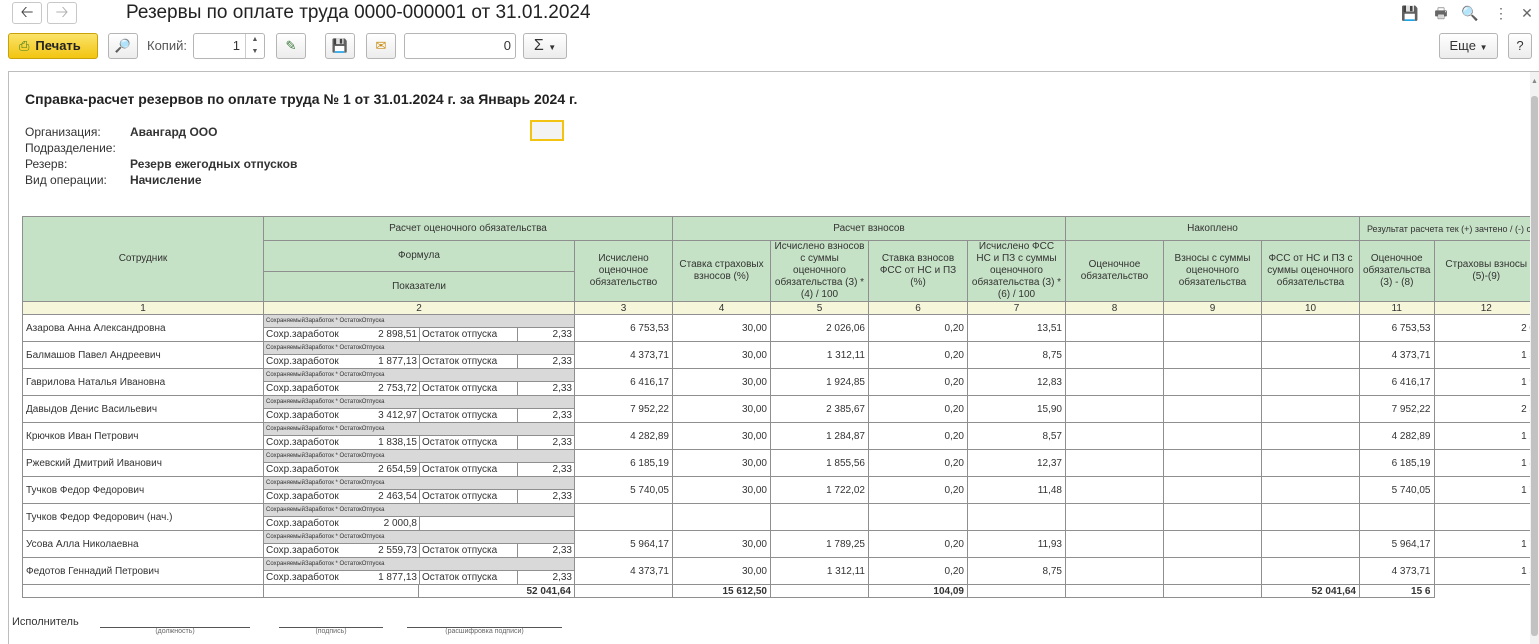  Describe the element at coordinates (1441, 13) in the screenshot. I see `print-icon: 🖶` at that location.